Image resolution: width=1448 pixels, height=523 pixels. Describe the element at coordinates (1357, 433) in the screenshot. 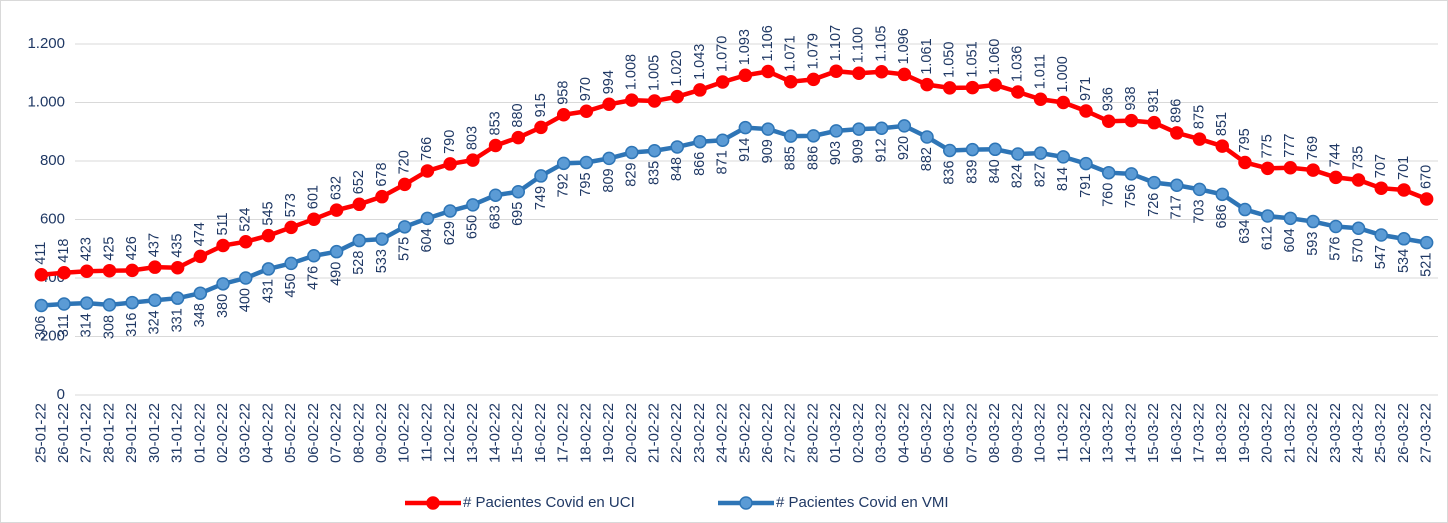

I see `x-tick-label: 24-03-22` at that location.